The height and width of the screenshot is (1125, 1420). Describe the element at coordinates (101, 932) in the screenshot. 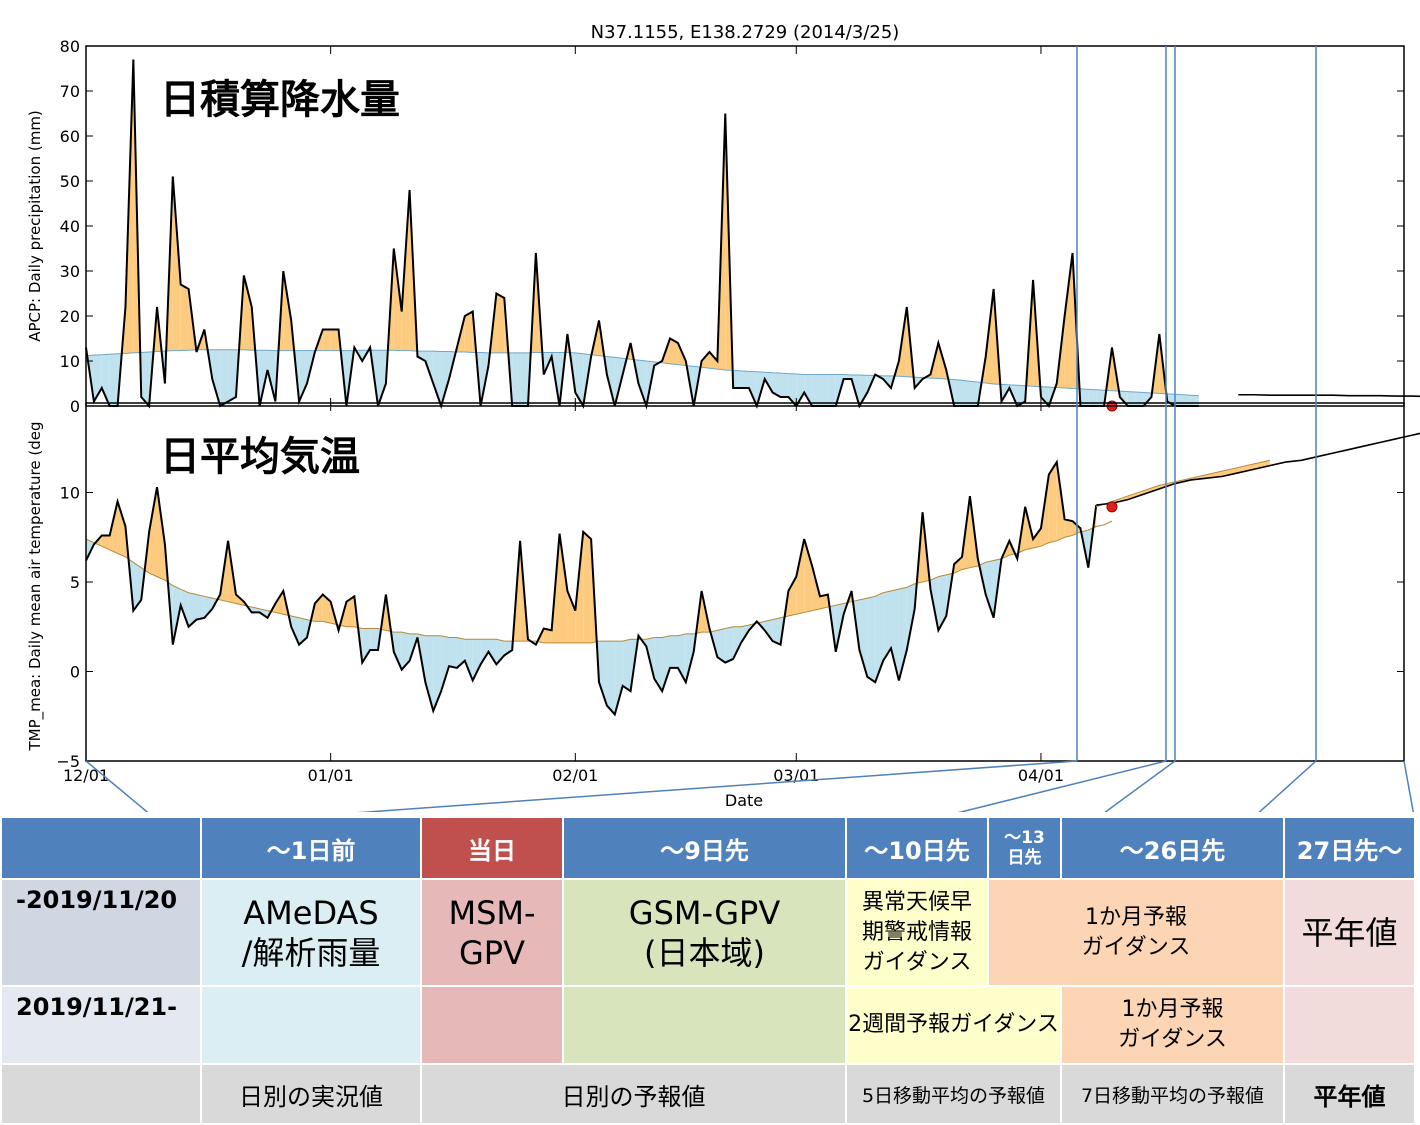

I see `row-label-until-20191120: -2019/11/20` at that location.